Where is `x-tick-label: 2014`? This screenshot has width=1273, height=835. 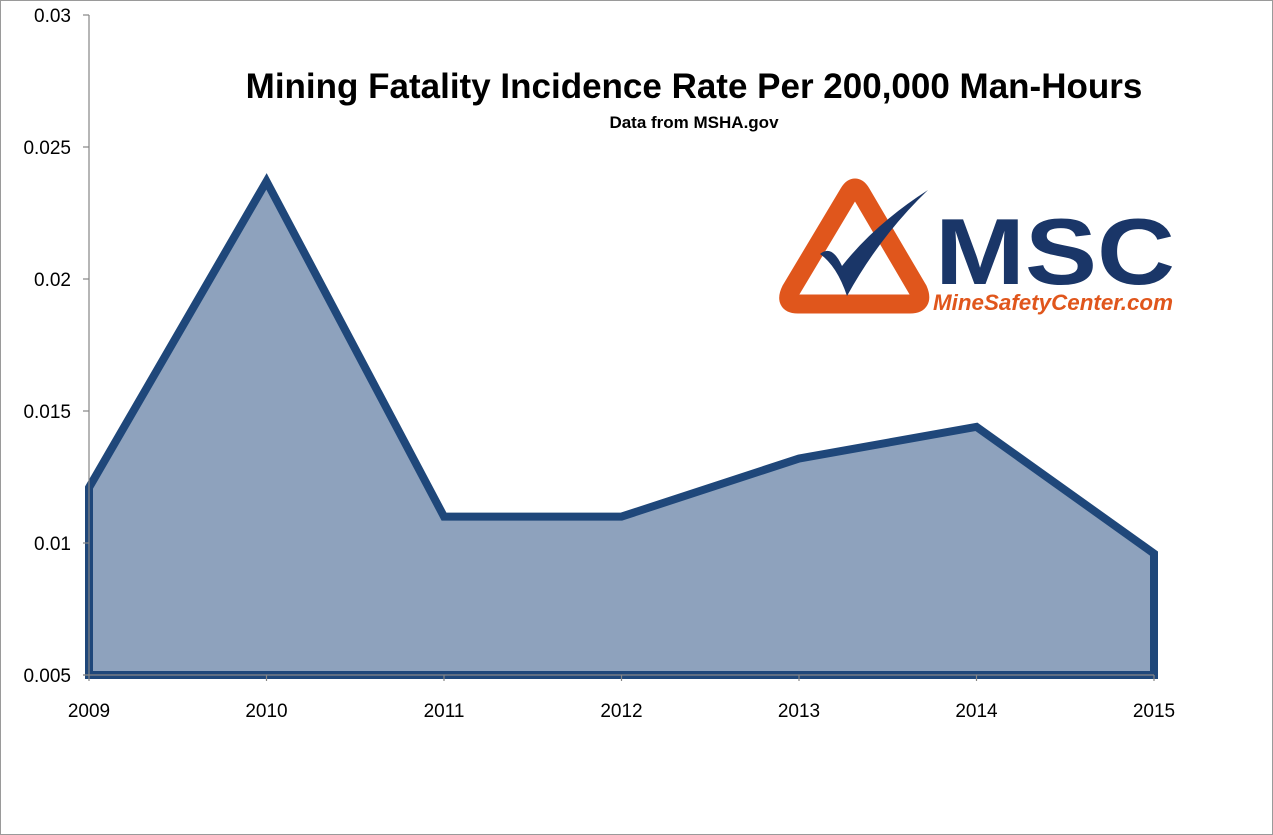 x-tick-label: 2014 is located at coordinates (976, 711).